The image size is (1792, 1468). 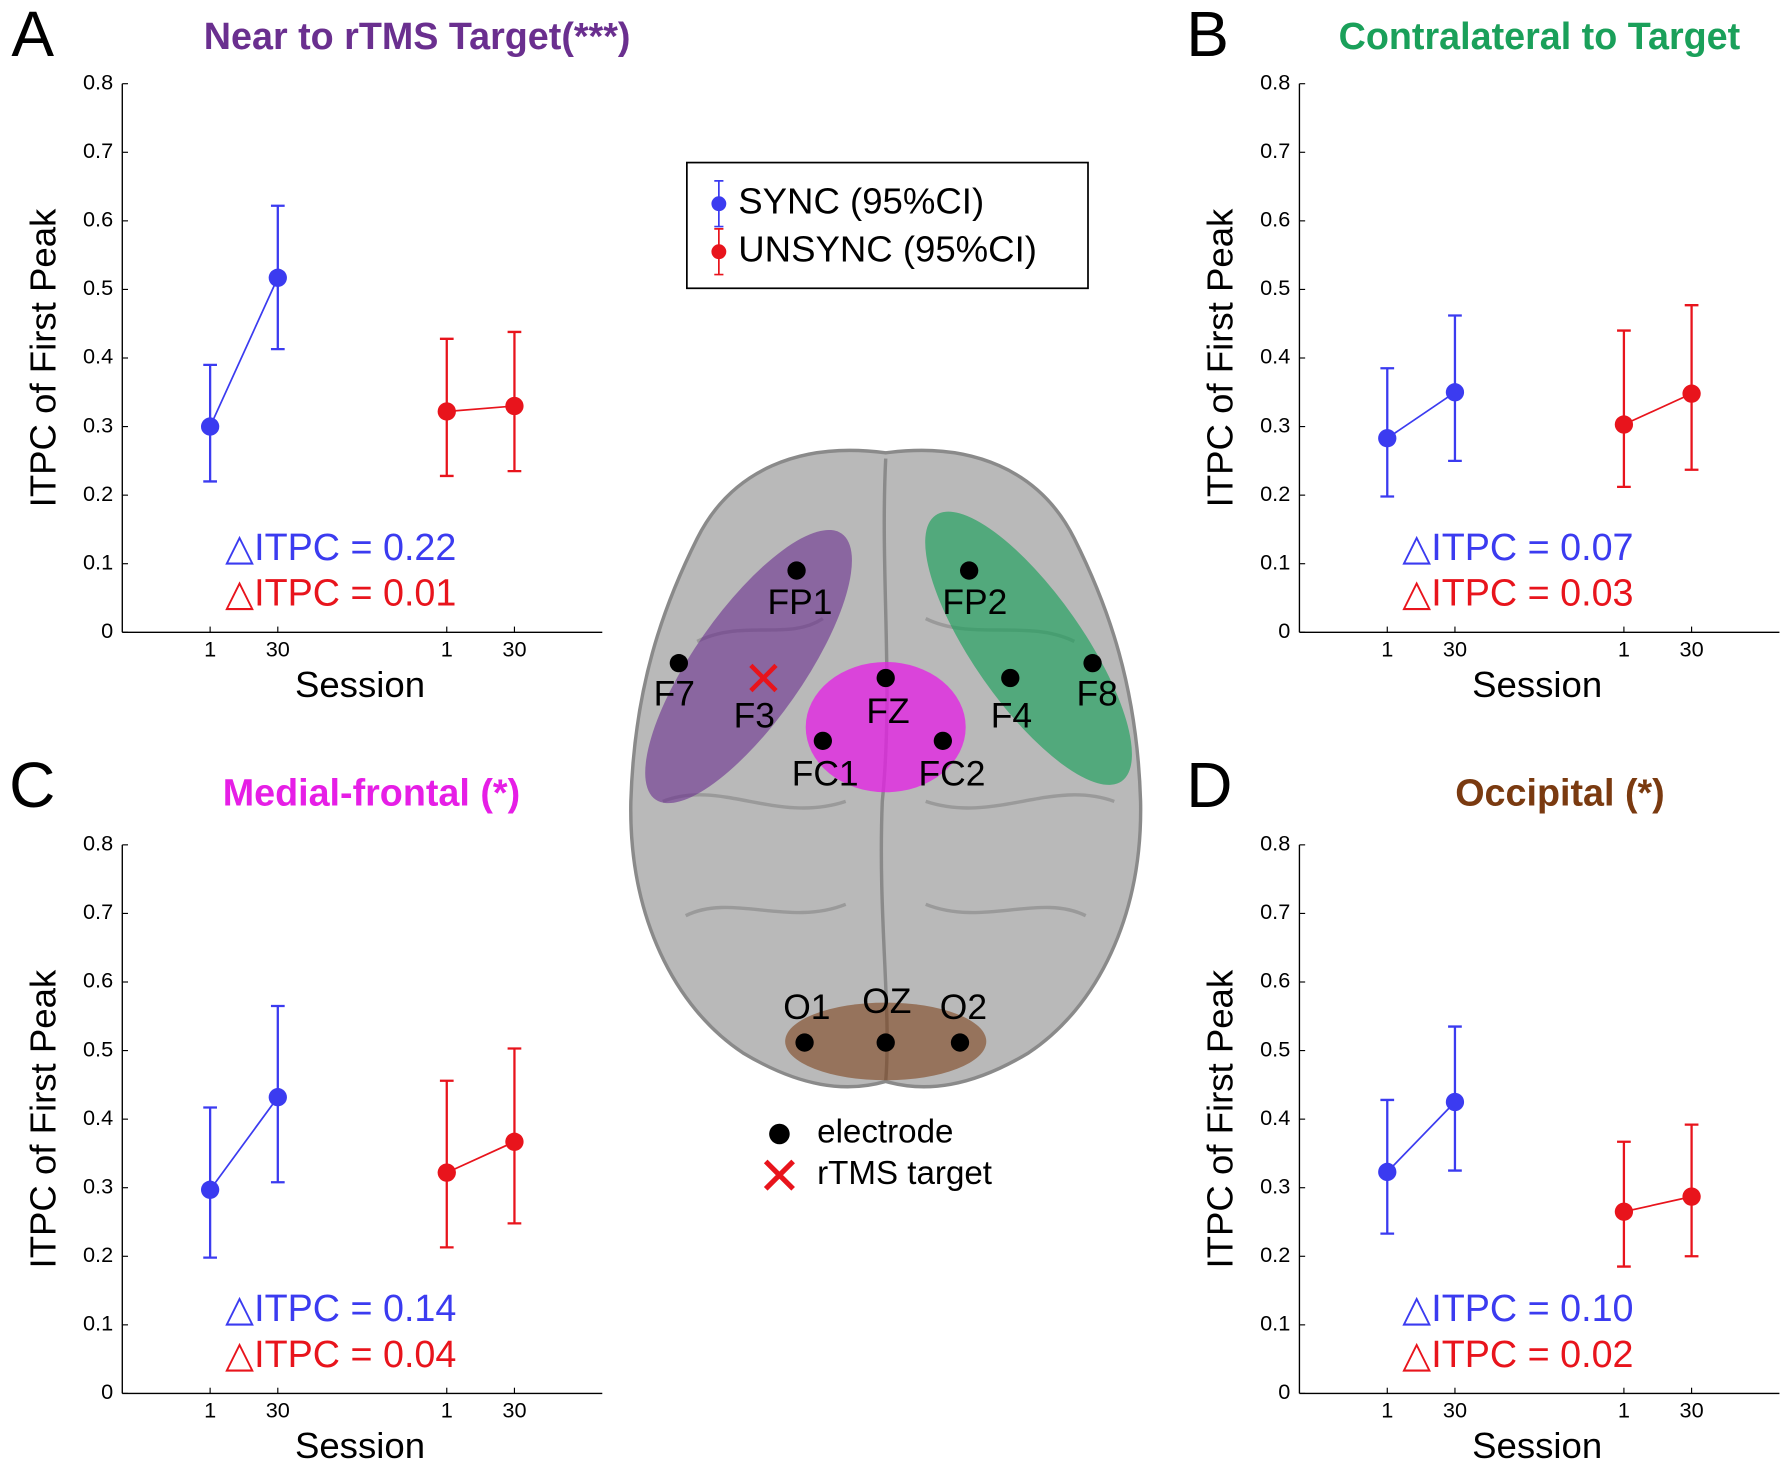 I want to click on key-target-label: rTMS target, so click(x=904, y=1173).